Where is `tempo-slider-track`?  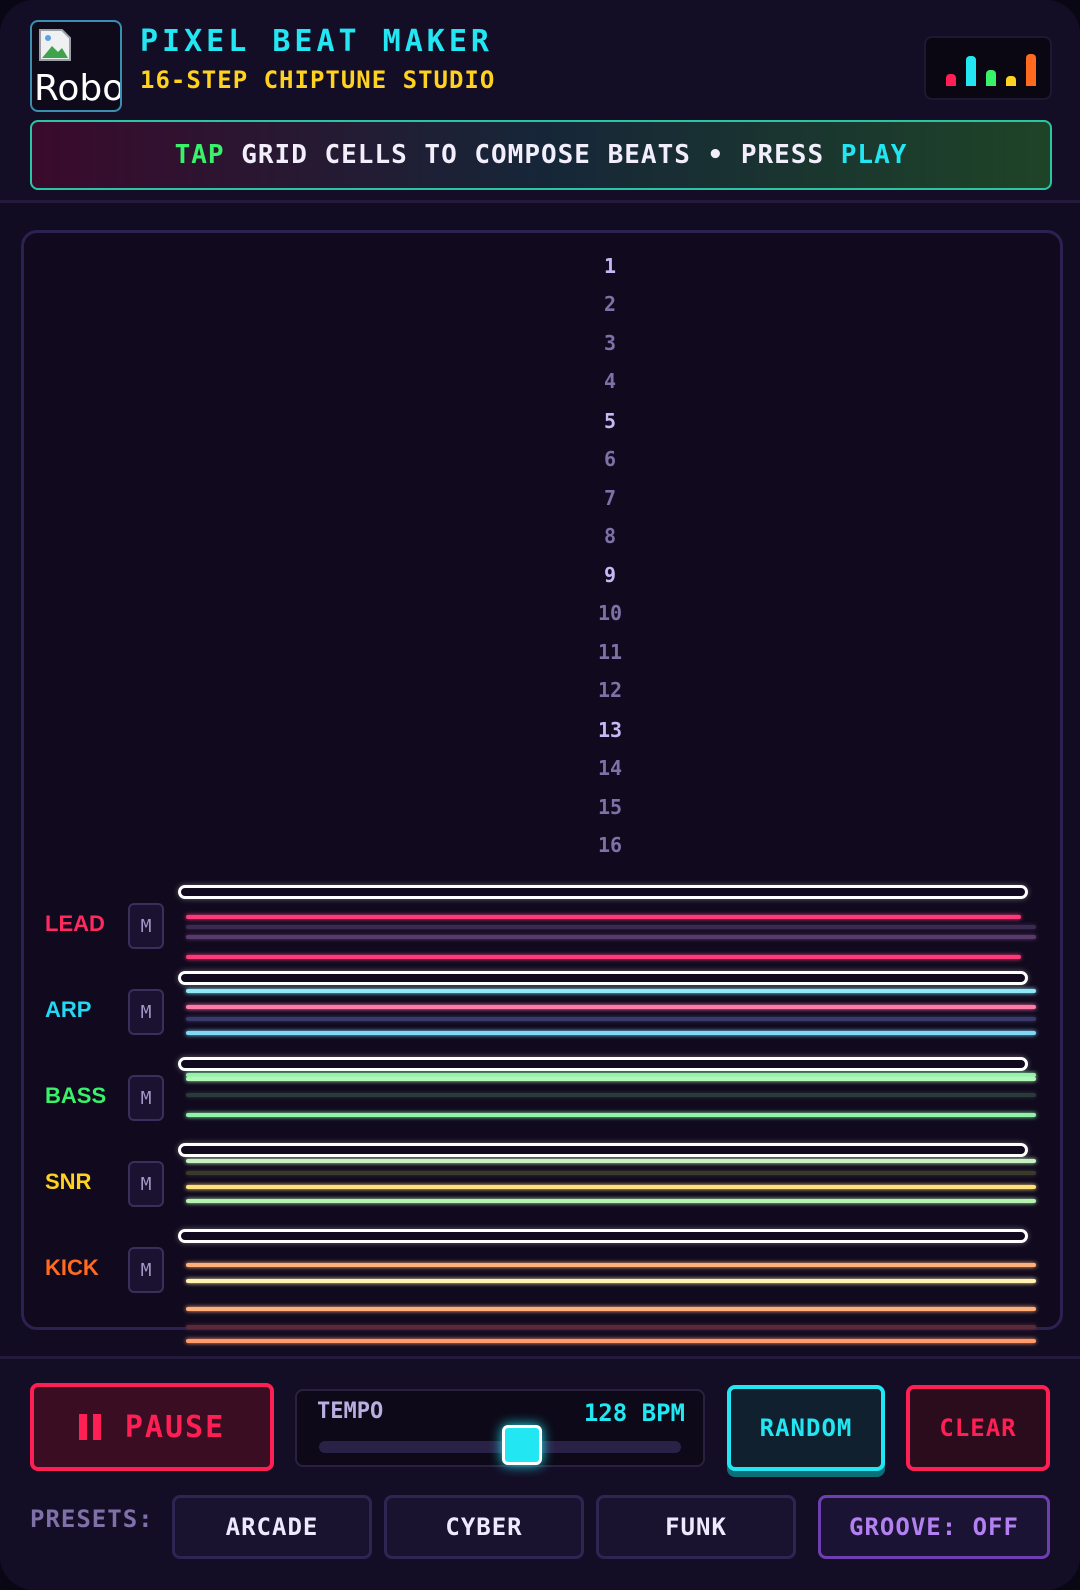
tempo-slider-track is located at coordinates (500, 1447).